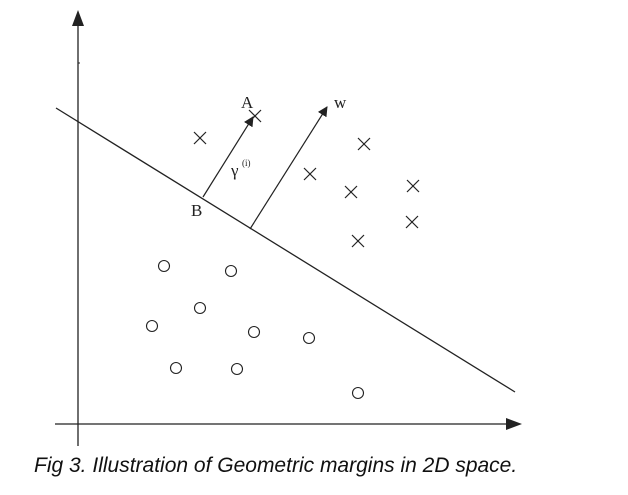  I want to click on point-a-label: A, so click(247, 102).